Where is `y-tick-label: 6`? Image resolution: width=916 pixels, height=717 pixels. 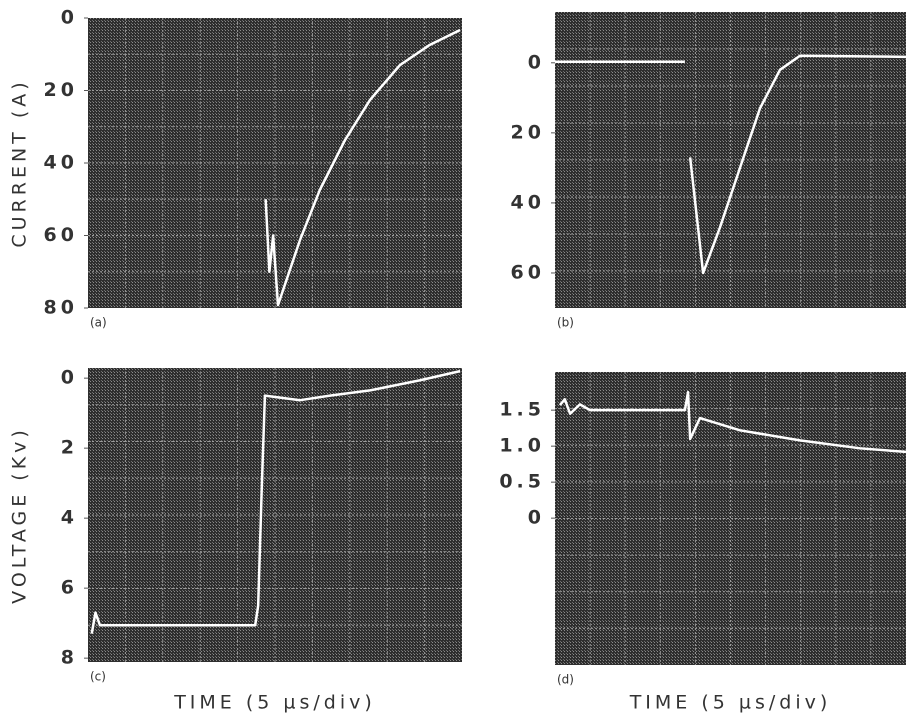
y-tick-label: 6 is located at coordinates (69, 588).